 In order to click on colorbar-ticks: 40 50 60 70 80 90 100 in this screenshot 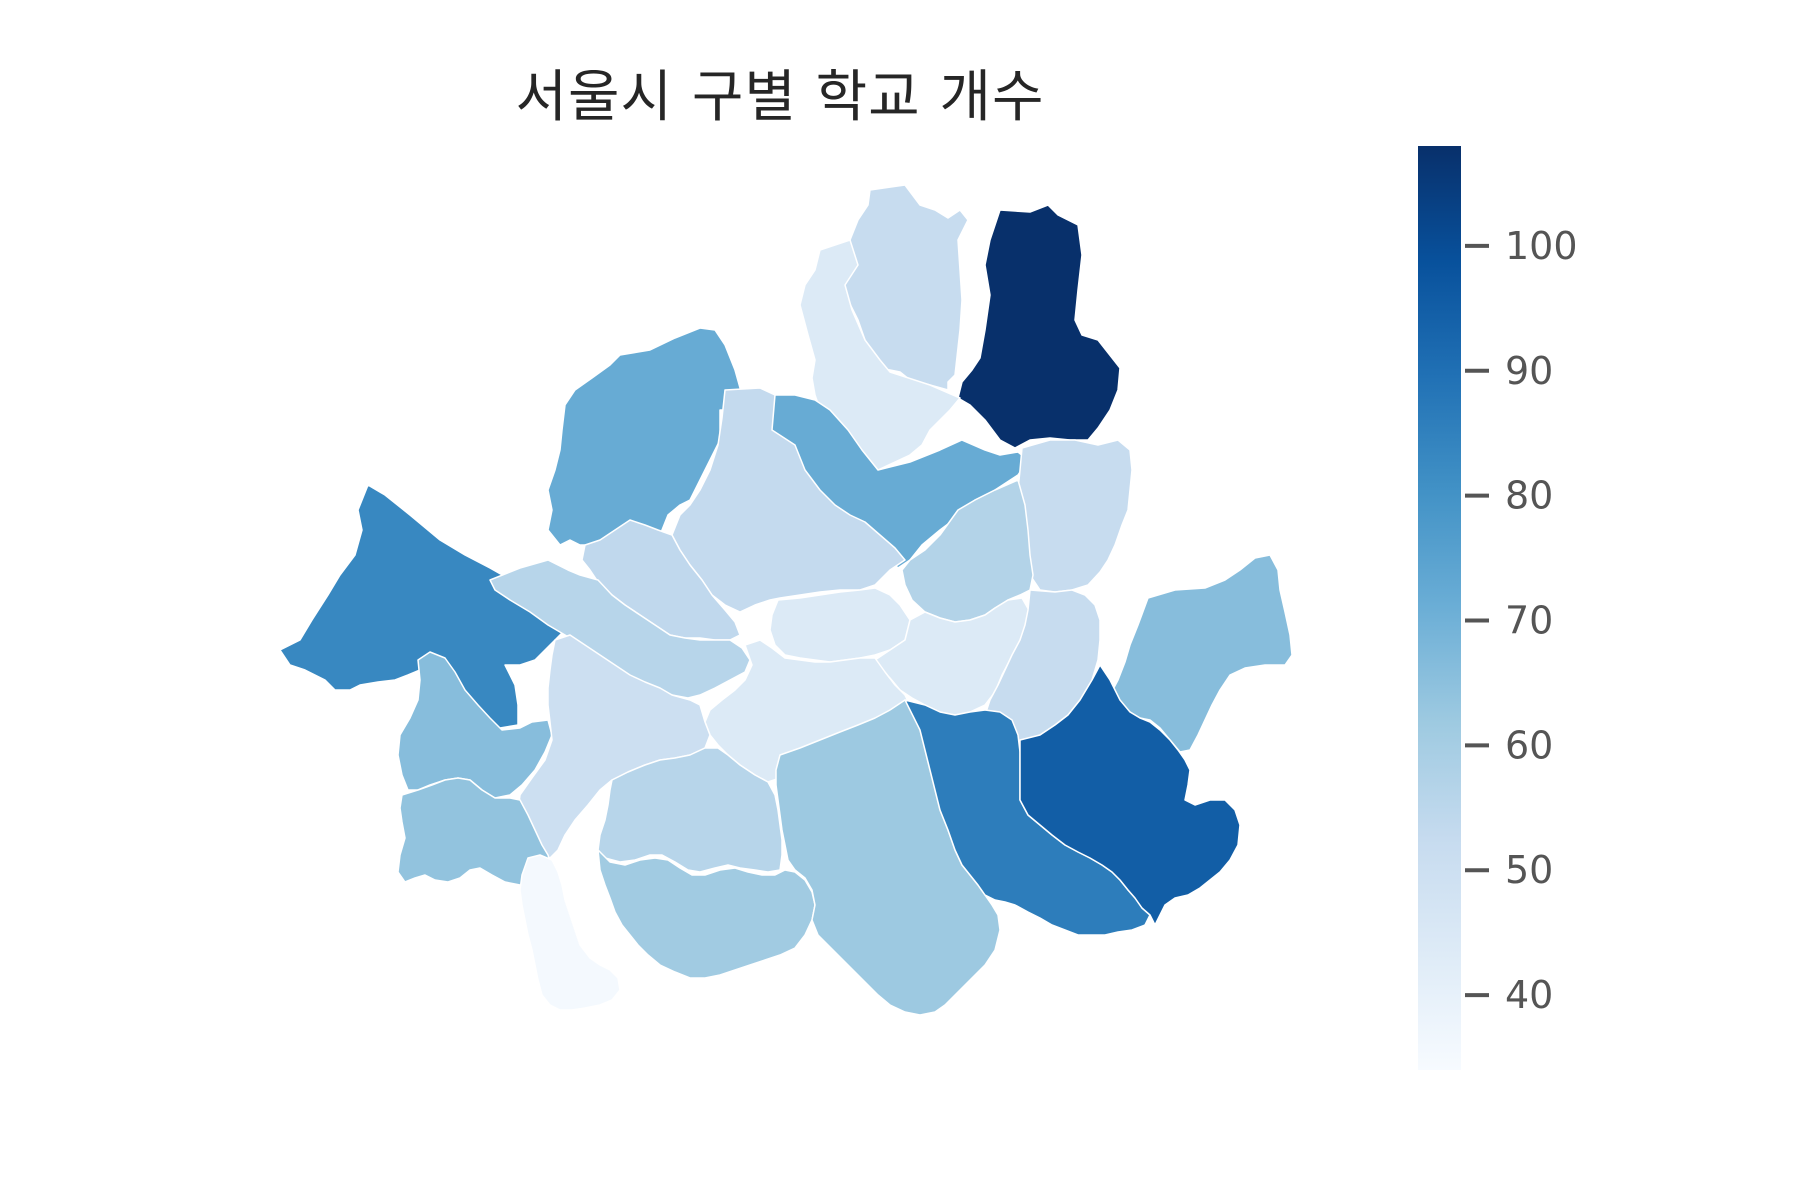, I will do `click(1521, 620)`.